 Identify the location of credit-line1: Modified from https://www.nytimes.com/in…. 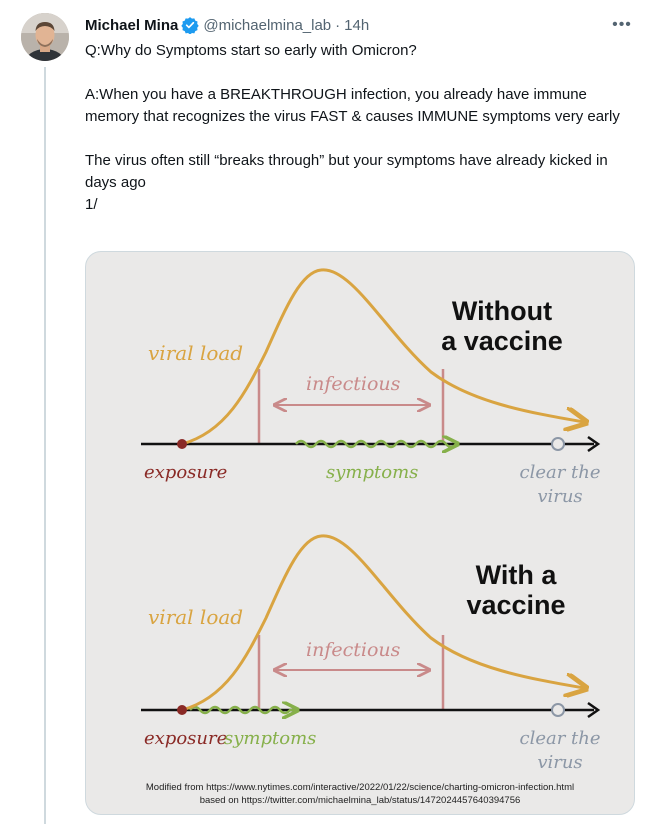
(360, 787).